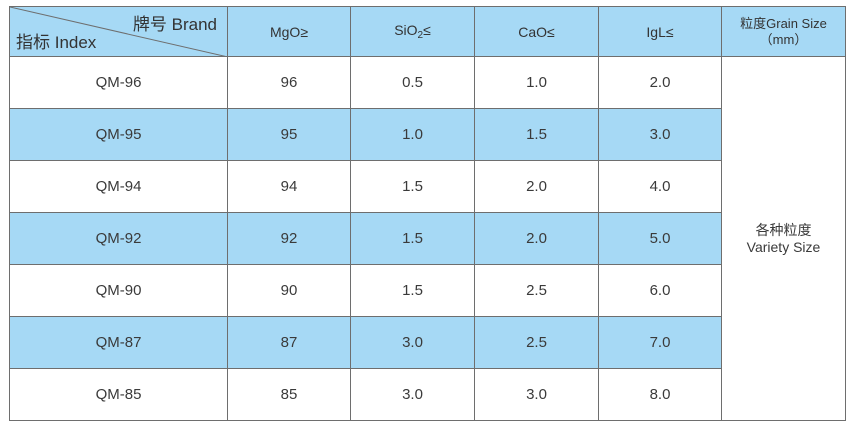 The width and height of the screenshot is (859, 428). I want to click on mgo-cell: 96, so click(289, 82).